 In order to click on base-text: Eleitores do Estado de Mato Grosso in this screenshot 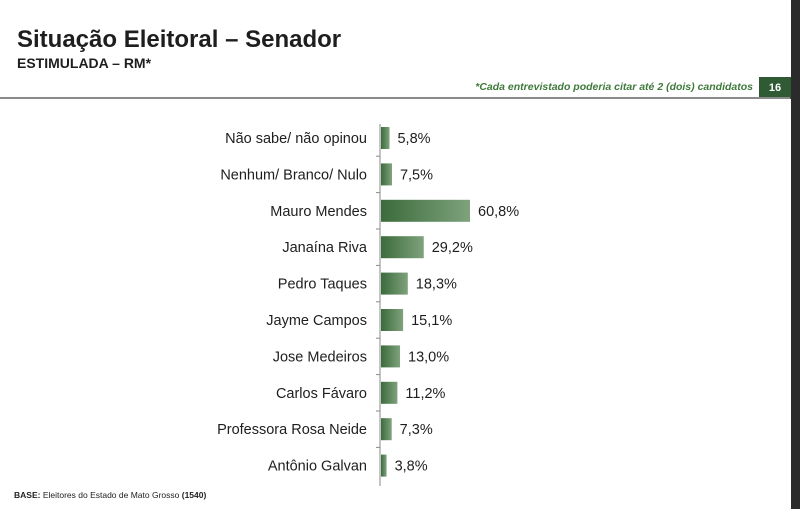, I will do `click(111, 495)`.